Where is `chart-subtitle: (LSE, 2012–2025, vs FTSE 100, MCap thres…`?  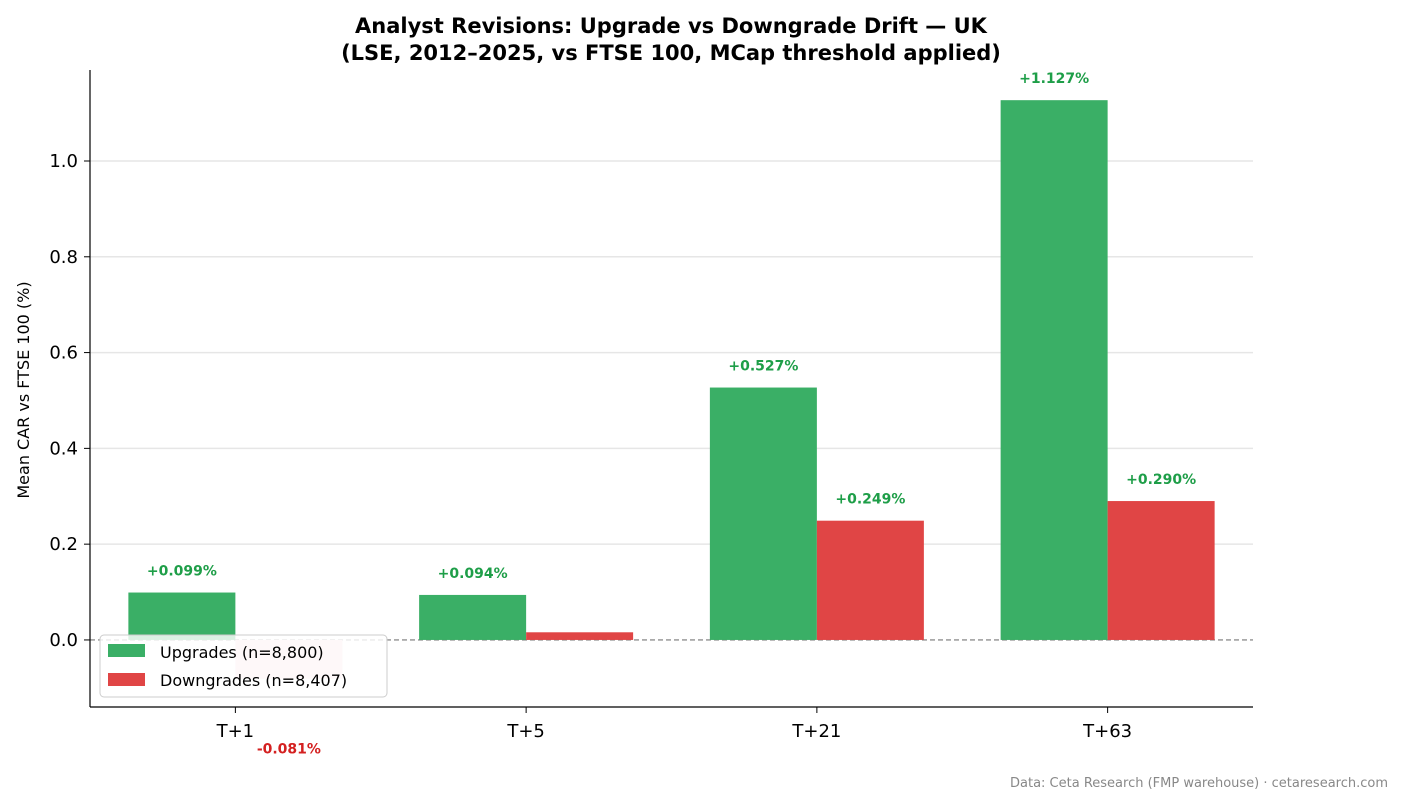 chart-subtitle: (LSE, 2012–2025, vs FTSE 100, MCap thres… is located at coordinates (671, 53).